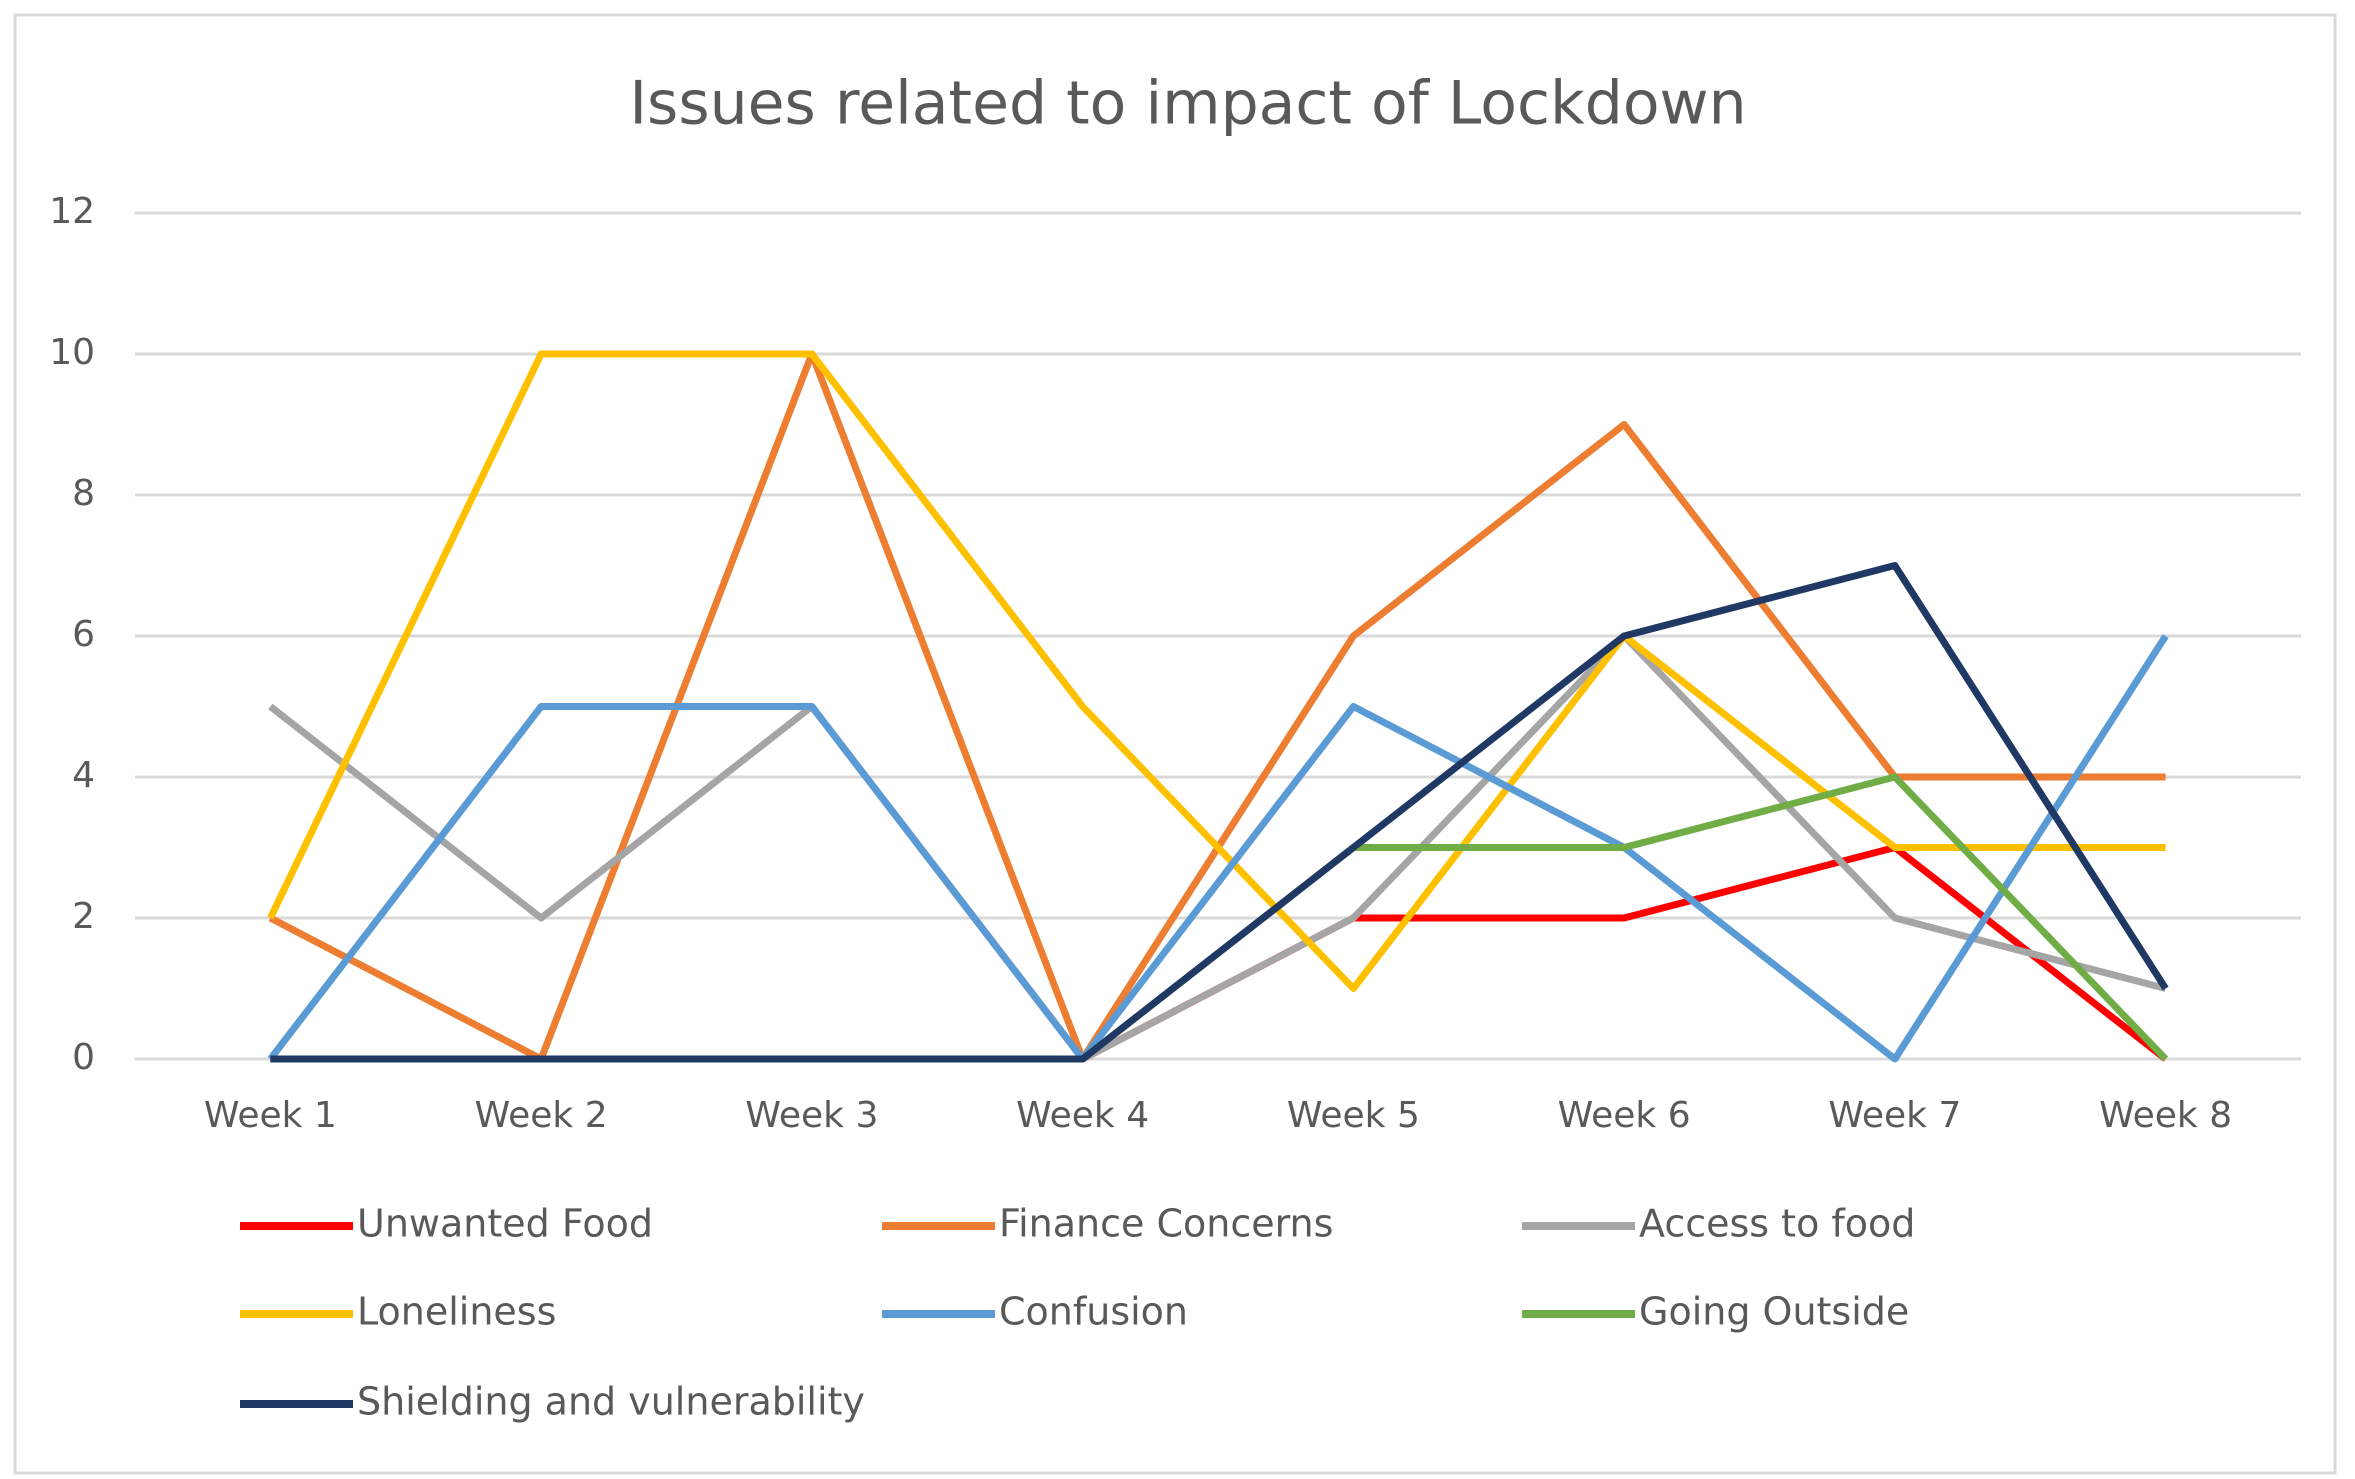  What do you see at coordinates (83, 493) in the screenshot?
I see `y-tick-label: 8` at bounding box center [83, 493].